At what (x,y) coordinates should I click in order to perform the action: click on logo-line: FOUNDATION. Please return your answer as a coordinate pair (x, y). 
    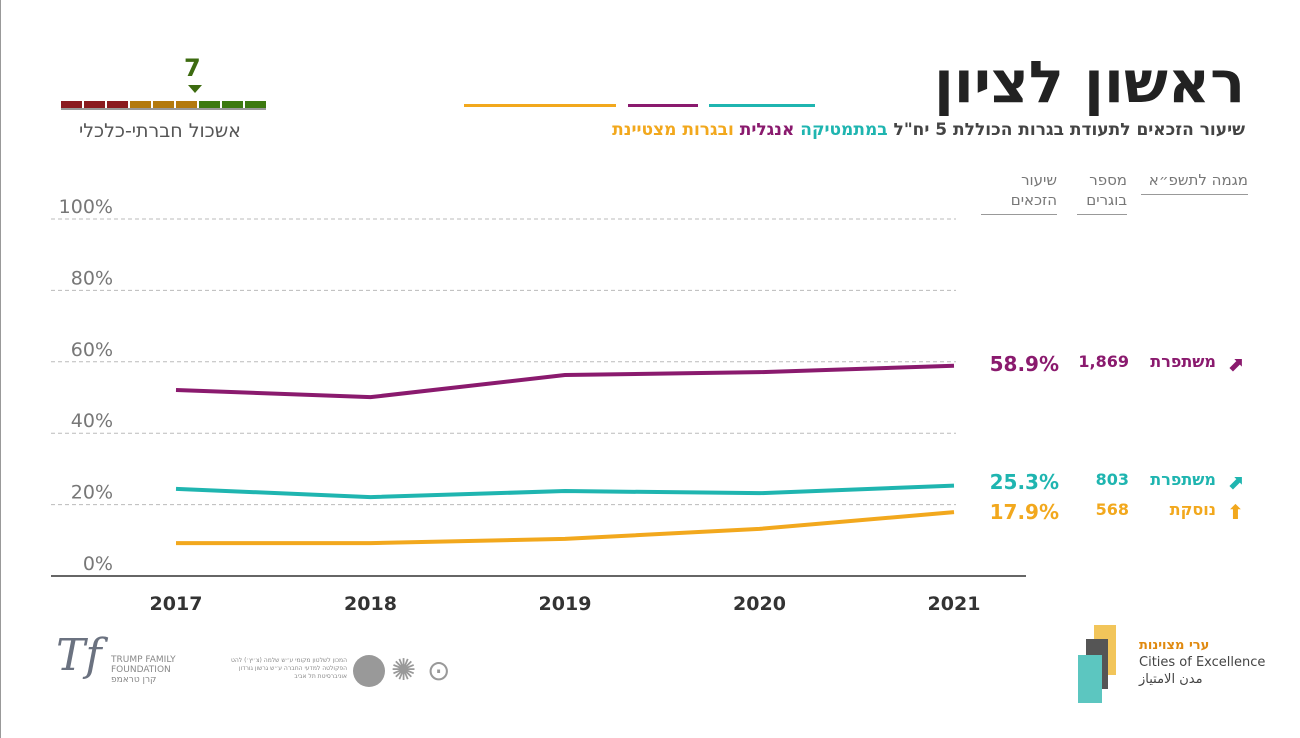
    Looking at the image, I should click on (141, 670).